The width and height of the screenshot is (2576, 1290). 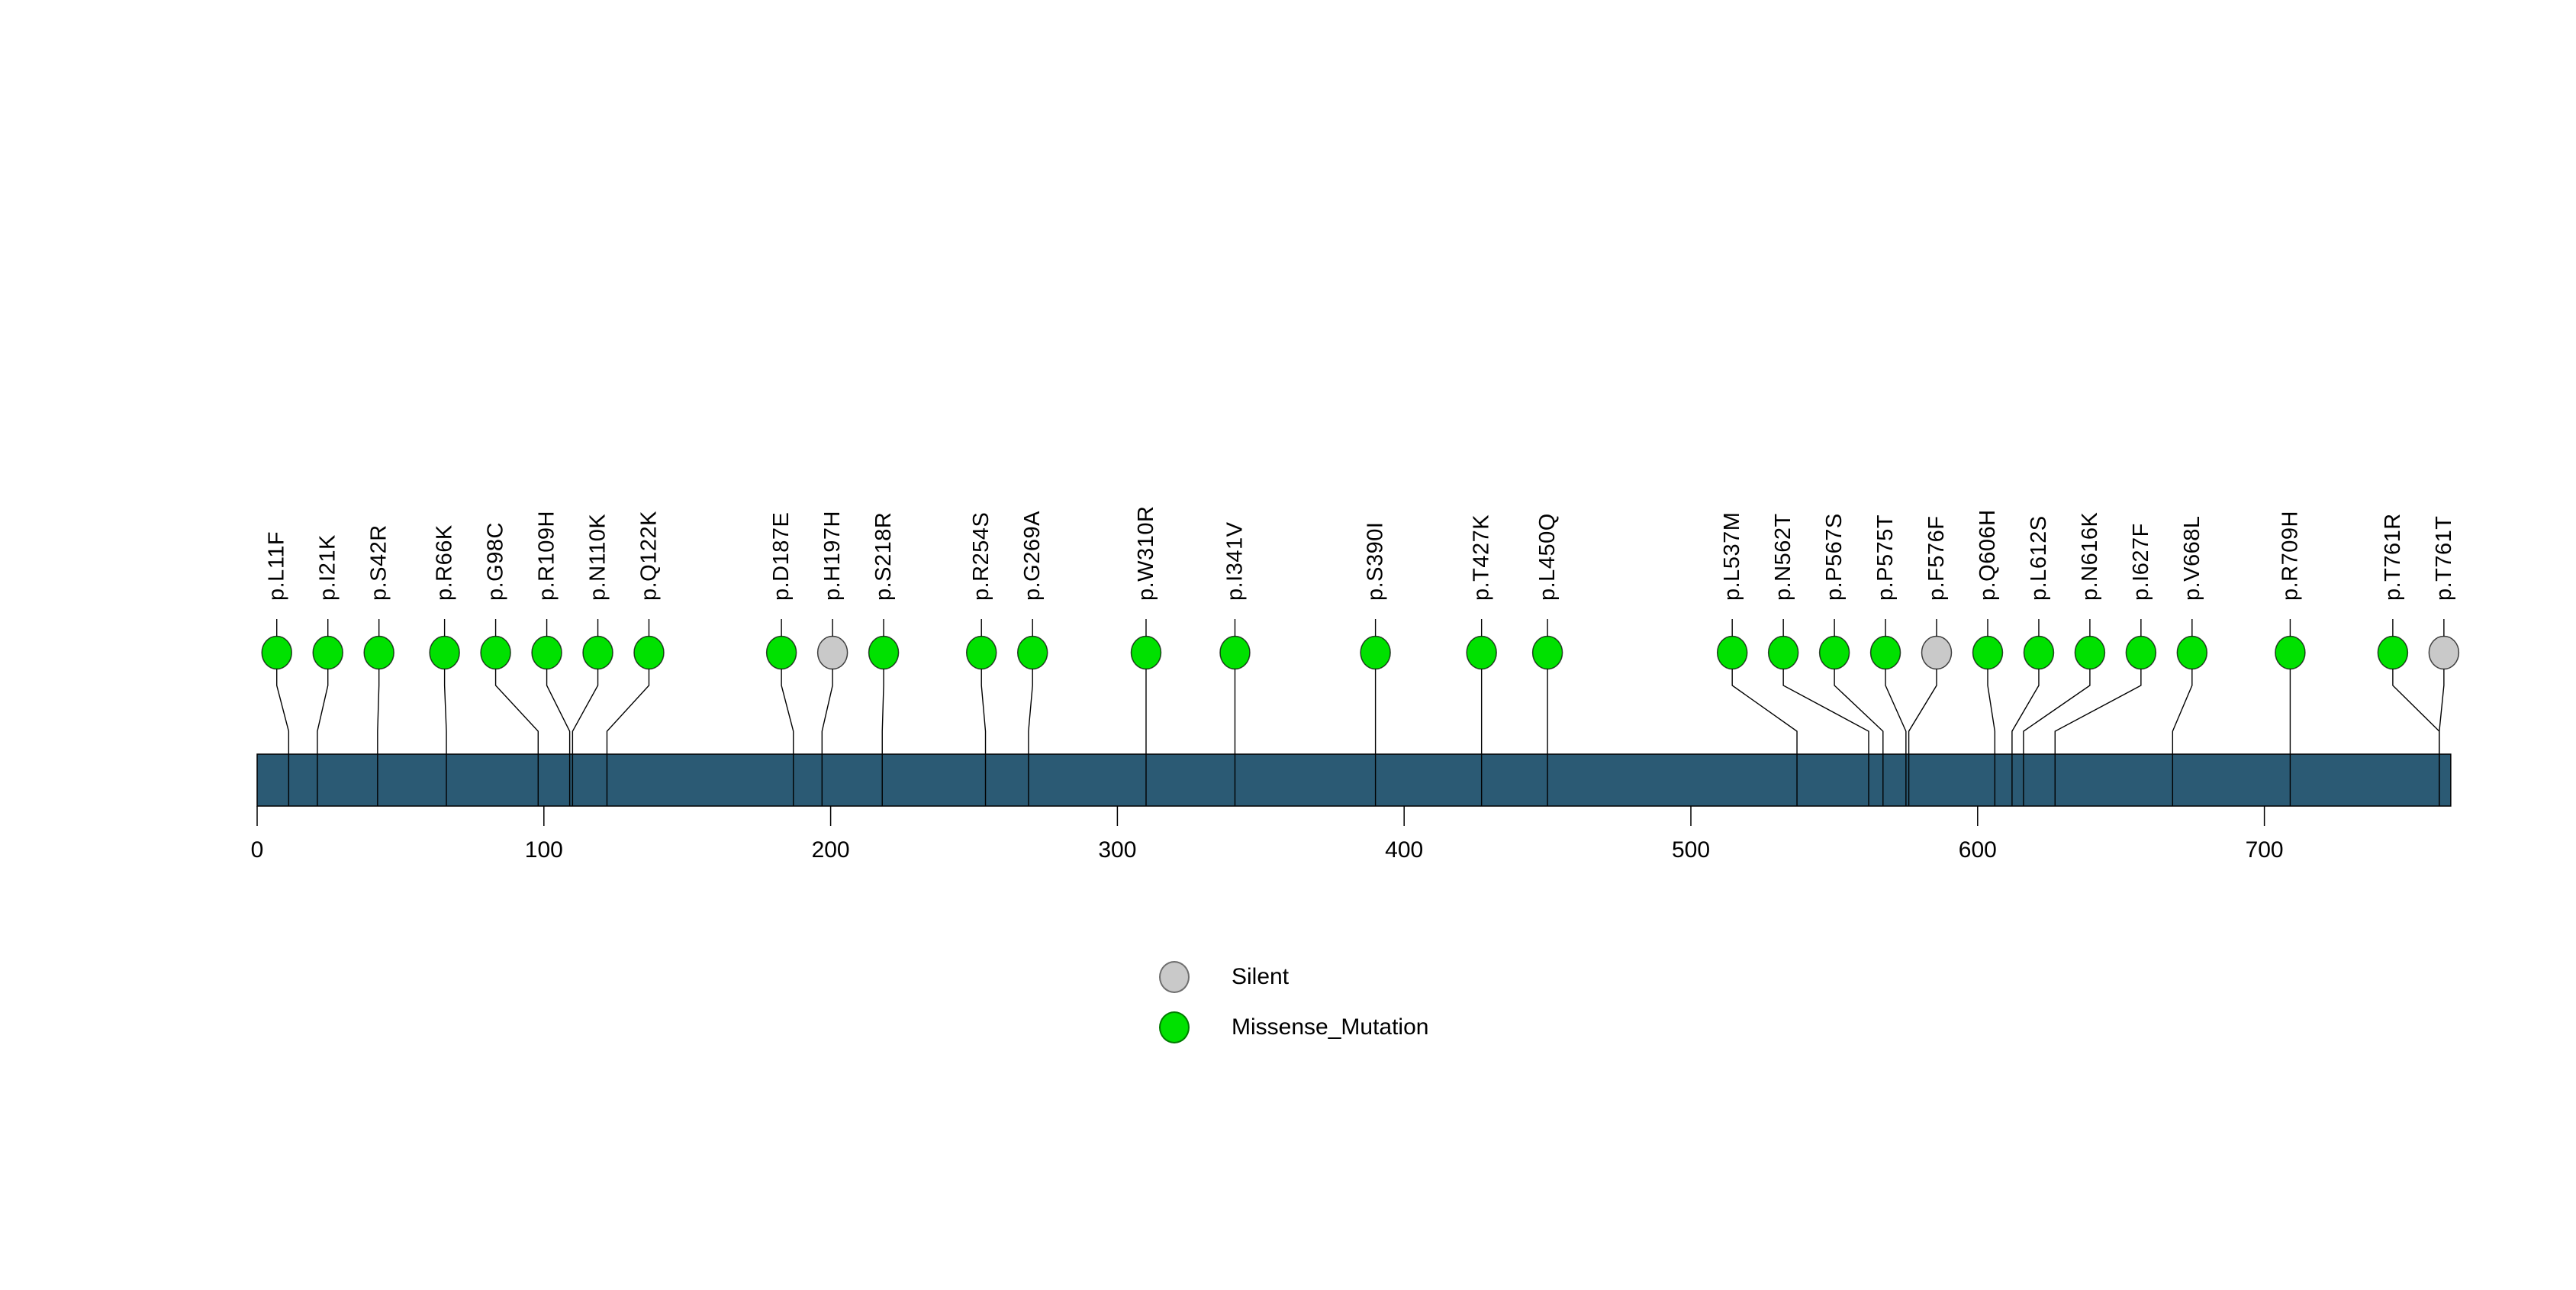 I want to click on mutation-label: p.Q122K, so click(x=648, y=556).